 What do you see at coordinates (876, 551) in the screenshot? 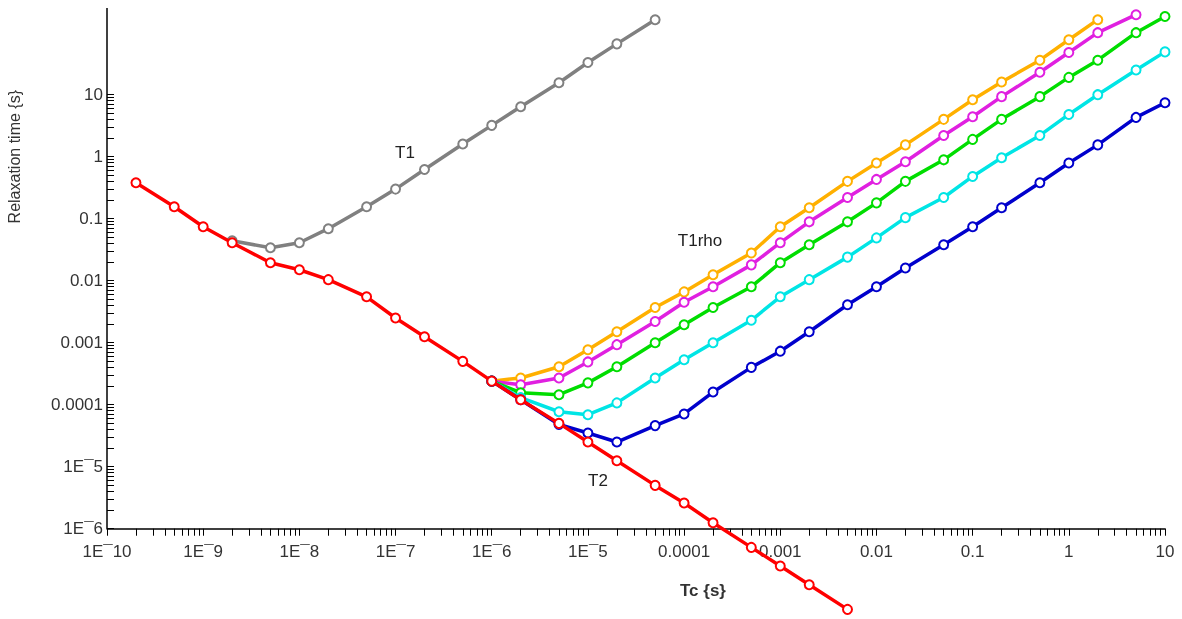
I see `x-tick-label: 0.01` at bounding box center [876, 551].